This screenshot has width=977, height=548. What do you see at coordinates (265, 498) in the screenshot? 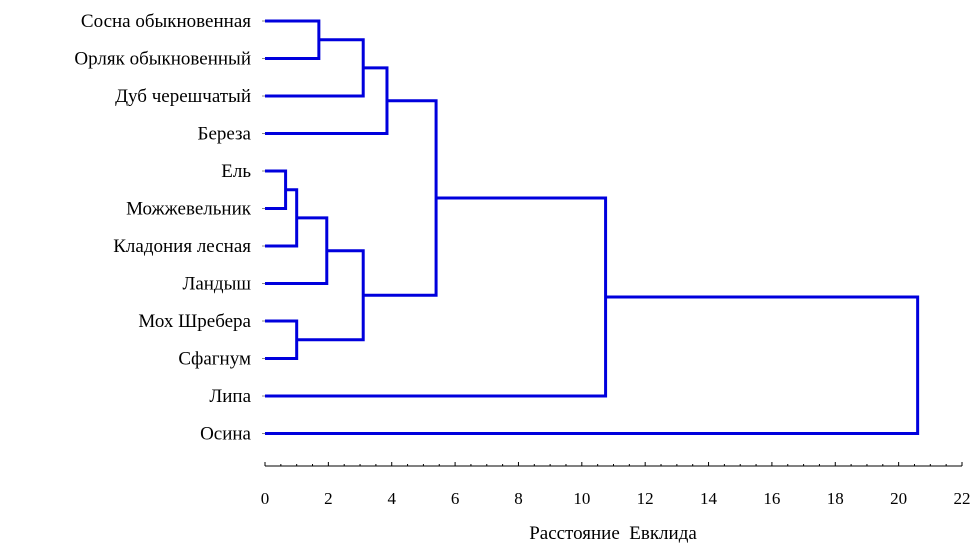
I see `x-tick-label-0: 0` at bounding box center [265, 498].